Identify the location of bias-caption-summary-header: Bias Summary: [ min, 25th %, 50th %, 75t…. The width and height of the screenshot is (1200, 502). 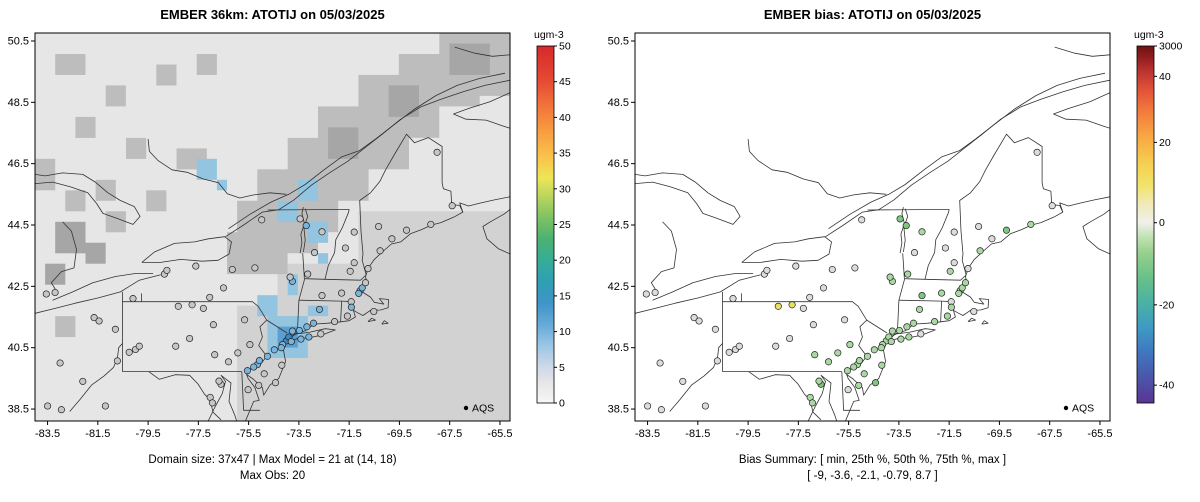
(872, 460).